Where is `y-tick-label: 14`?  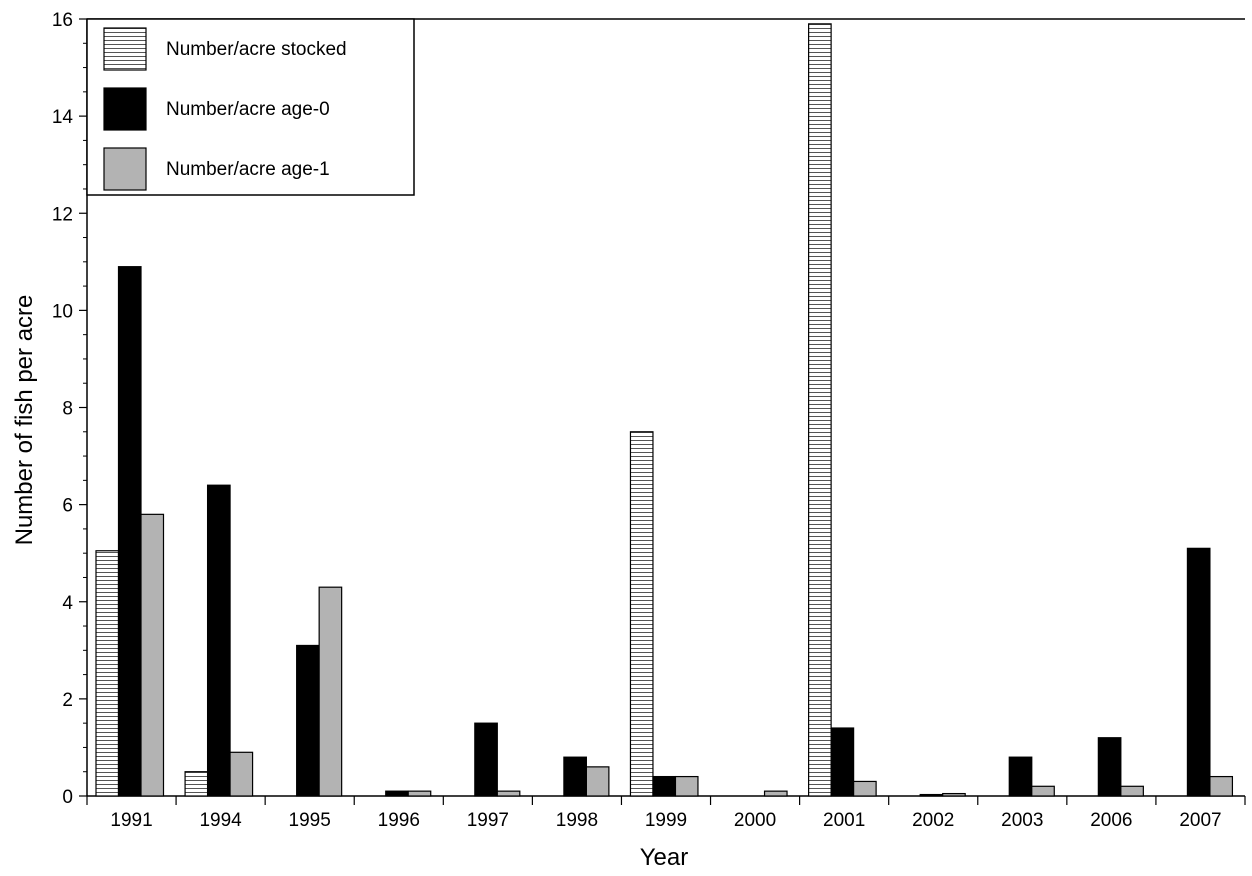
y-tick-label: 14 is located at coordinates (63, 117).